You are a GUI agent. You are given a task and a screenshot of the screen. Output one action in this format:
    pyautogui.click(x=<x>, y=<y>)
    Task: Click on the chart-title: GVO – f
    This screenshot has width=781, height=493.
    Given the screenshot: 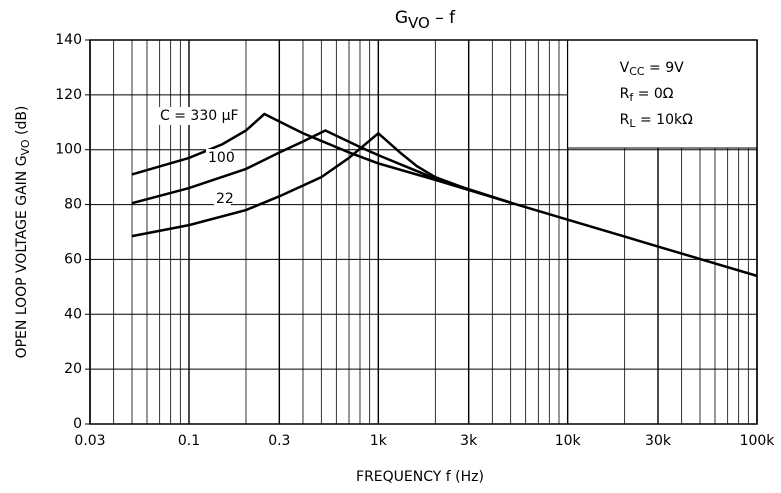 What is the action you would take?
    pyautogui.click(x=425, y=20)
    